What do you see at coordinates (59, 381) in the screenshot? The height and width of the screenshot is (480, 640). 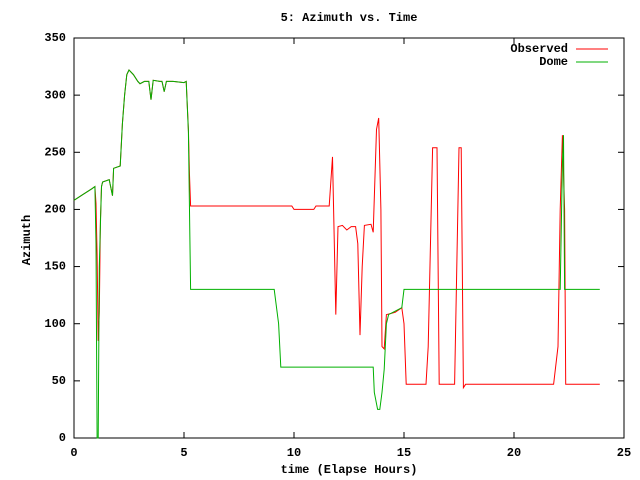 I see `y-tick-label: 50` at bounding box center [59, 381].